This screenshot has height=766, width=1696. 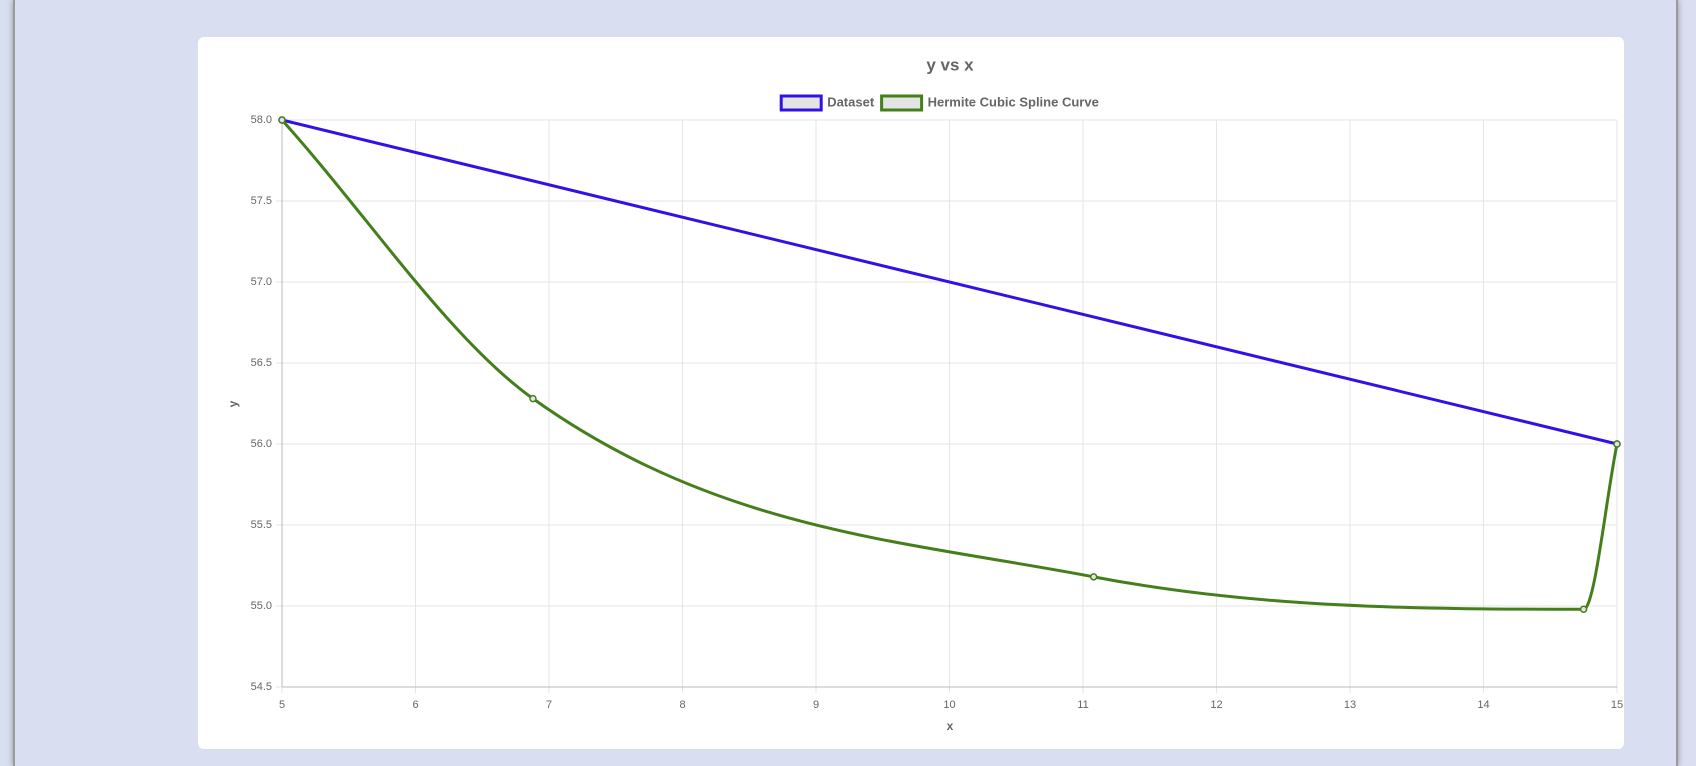 What do you see at coordinates (949, 705) in the screenshot?
I see `x-tick-label: 10` at bounding box center [949, 705].